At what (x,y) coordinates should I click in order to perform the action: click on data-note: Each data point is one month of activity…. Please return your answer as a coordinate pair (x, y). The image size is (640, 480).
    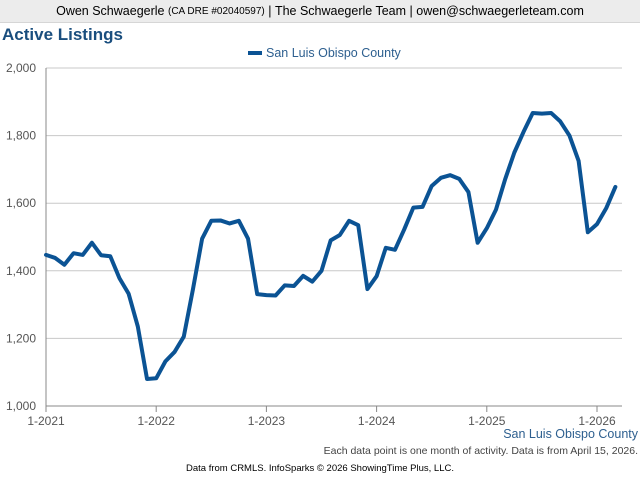
    Looking at the image, I should click on (480, 451).